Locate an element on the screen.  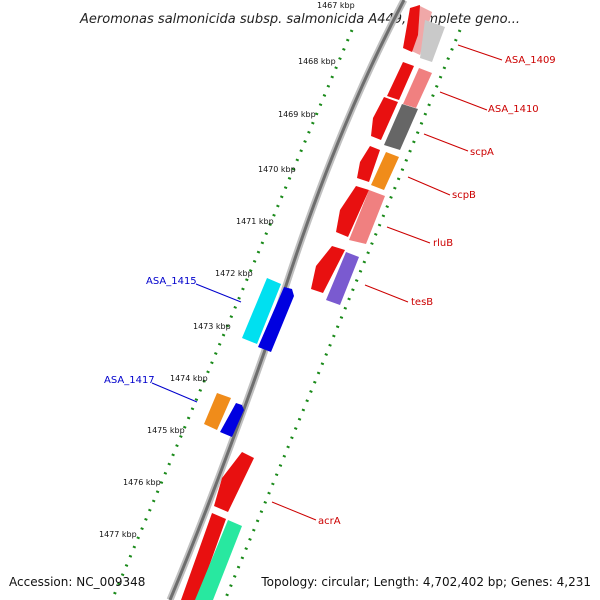
kbp-label: 1473 kbp is located at coordinates (212, 326).